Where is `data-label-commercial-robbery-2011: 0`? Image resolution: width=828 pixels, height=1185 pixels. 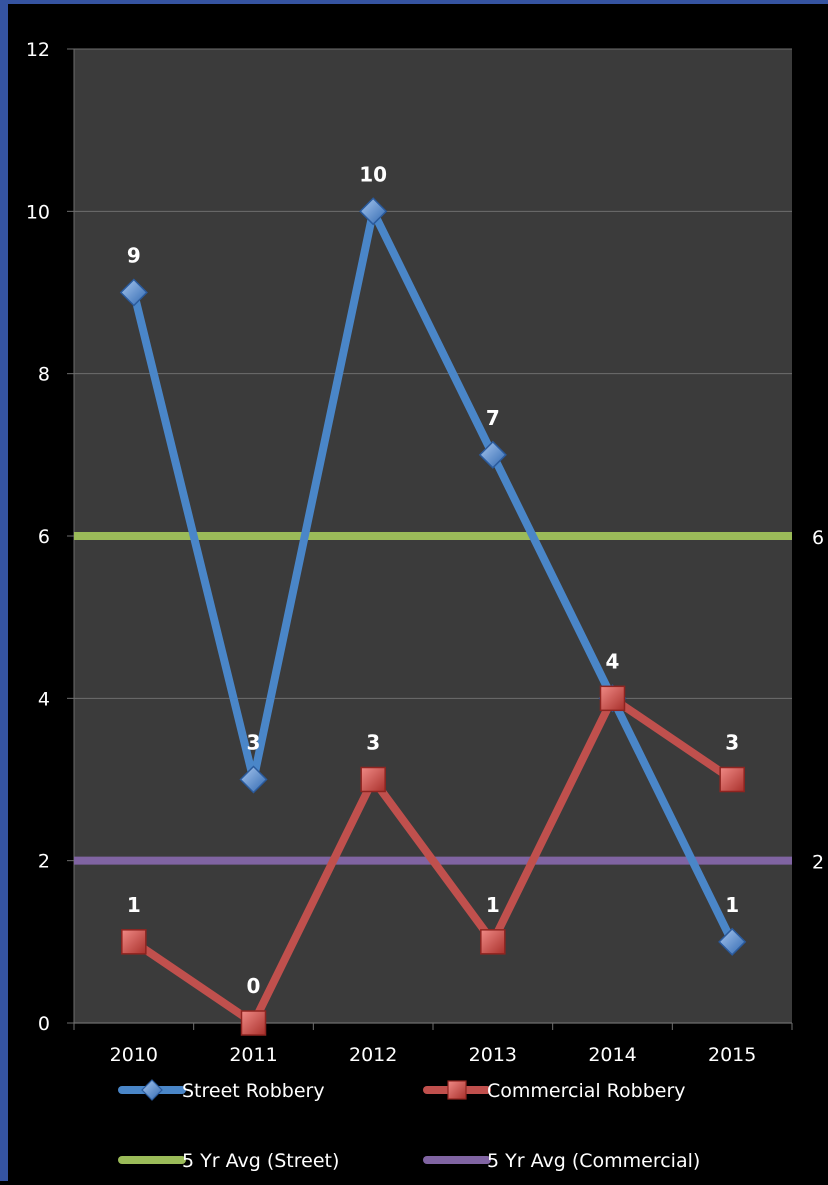
data-label-commercial-robbery-2011: 0 is located at coordinates (254, 986).